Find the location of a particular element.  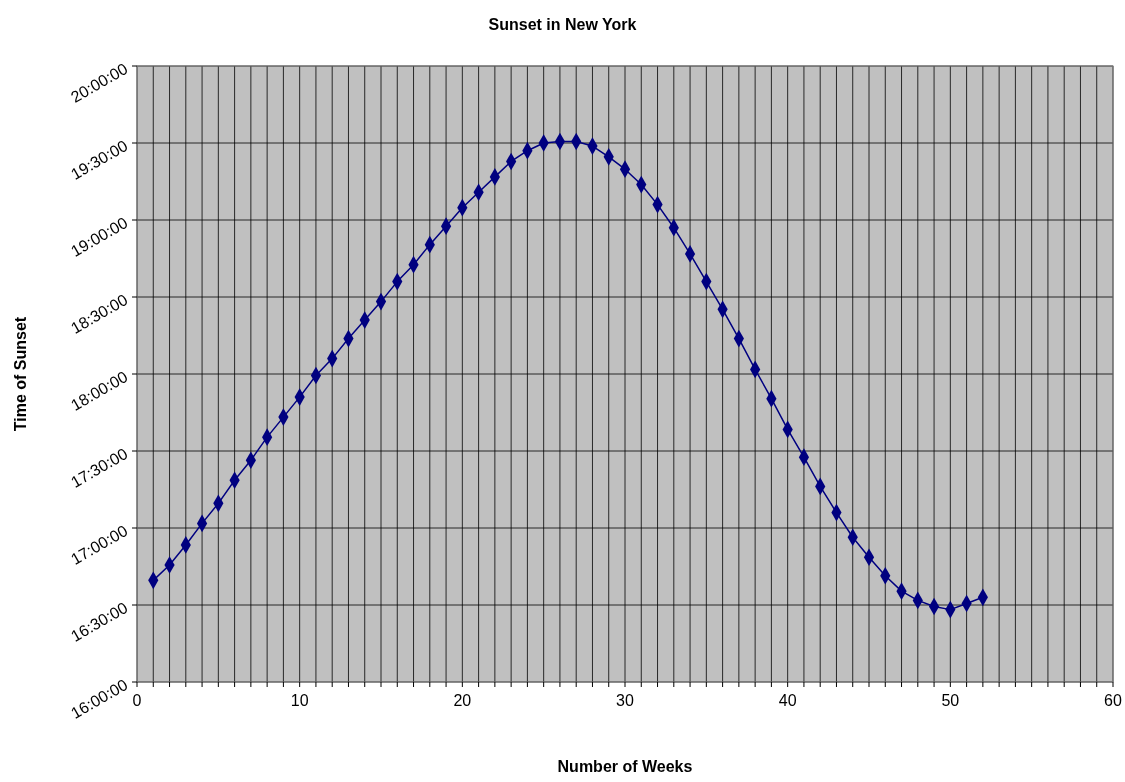

x-axis-title: Number of Weeks is located at coordinates (625, 766).